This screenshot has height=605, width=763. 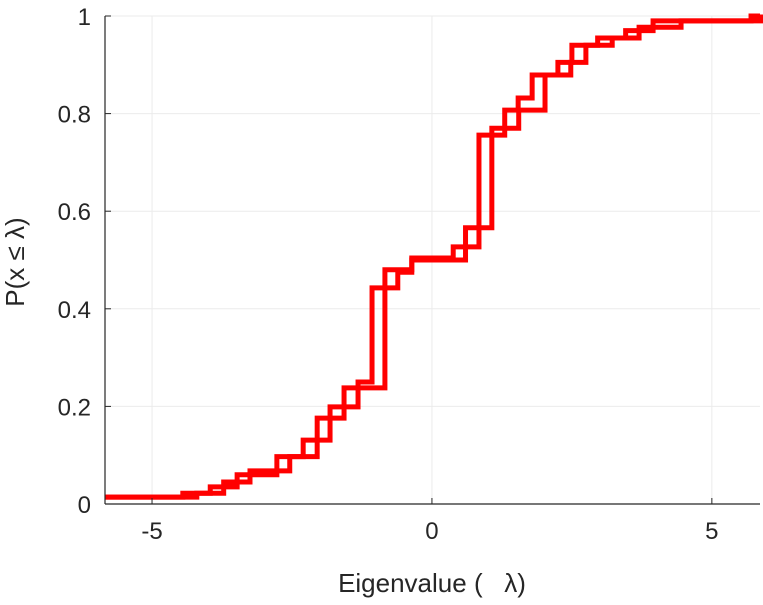 I want to click on y-tick-label: 0.8, so click(x=74, y=115).